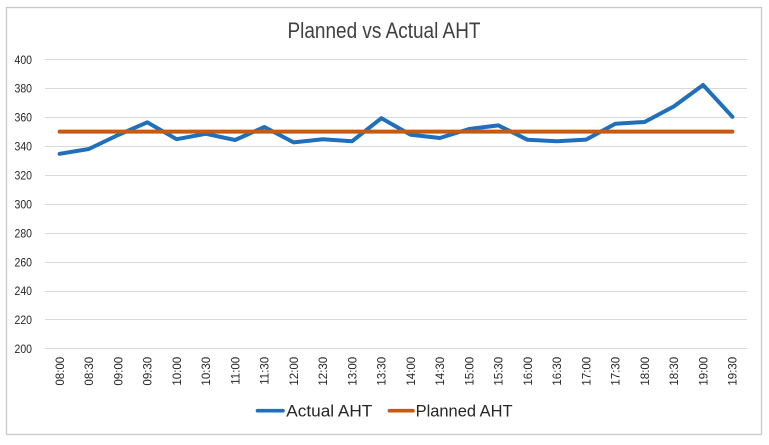 The width and height of the screenshot is (769, 445). Describe the element at coordinates (61, 371) in the screenshot. I see `svg-text: 08:00` at that location.